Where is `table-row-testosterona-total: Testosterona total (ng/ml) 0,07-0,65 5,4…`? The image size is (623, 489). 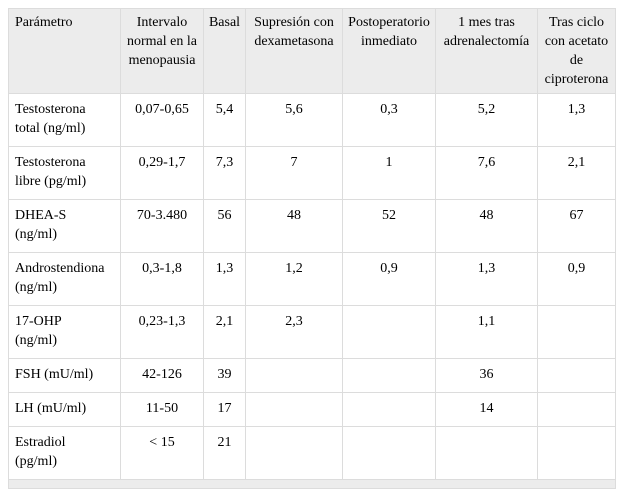 table-row-testosterona-total: Testosterona total (ng/ml) 0,07-0,65 5,4… is located at coordinates (312, 120).